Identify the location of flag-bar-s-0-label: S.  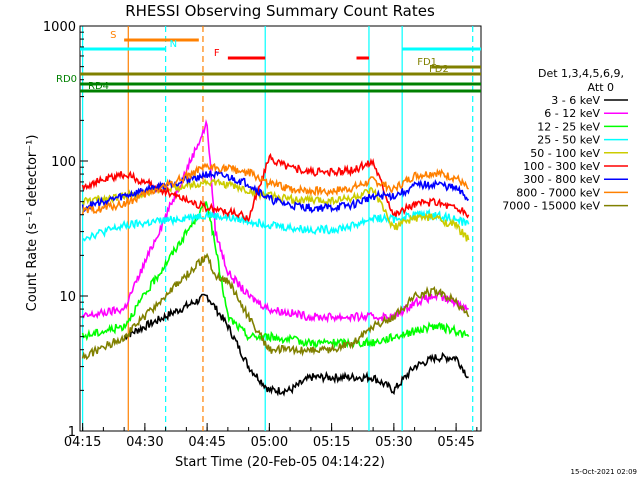
(113, 35).